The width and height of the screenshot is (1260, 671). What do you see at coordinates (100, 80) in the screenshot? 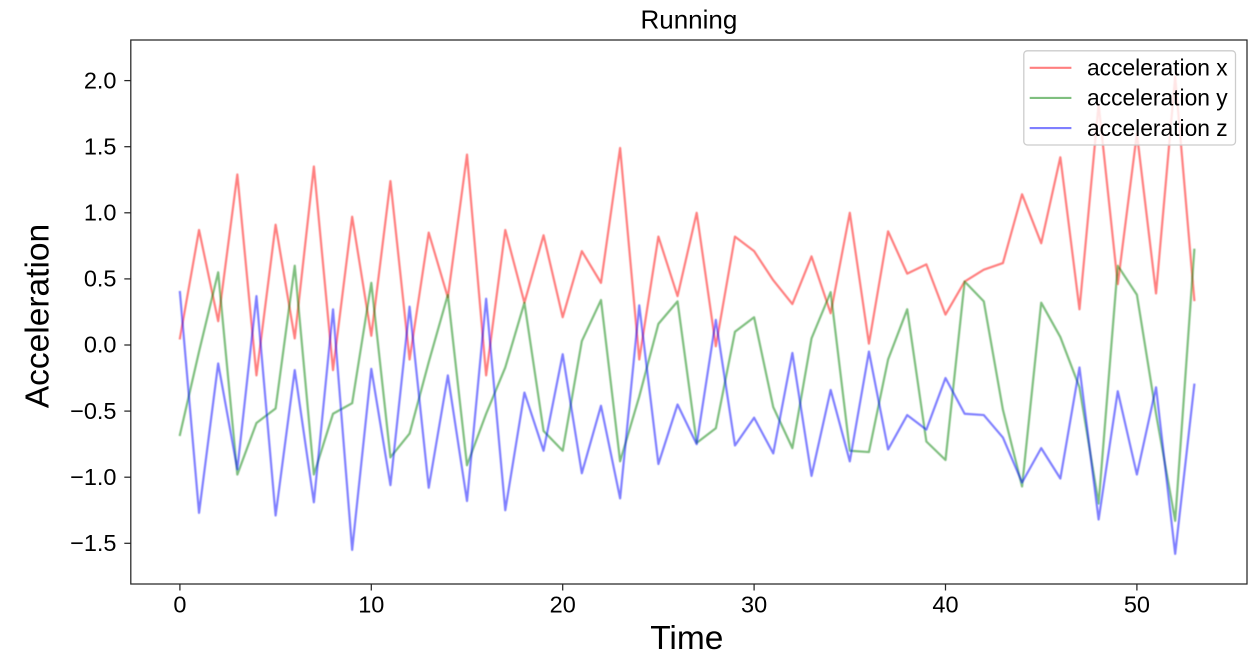
I see `svg-text: 2.0` at bounding box center [100, 80].